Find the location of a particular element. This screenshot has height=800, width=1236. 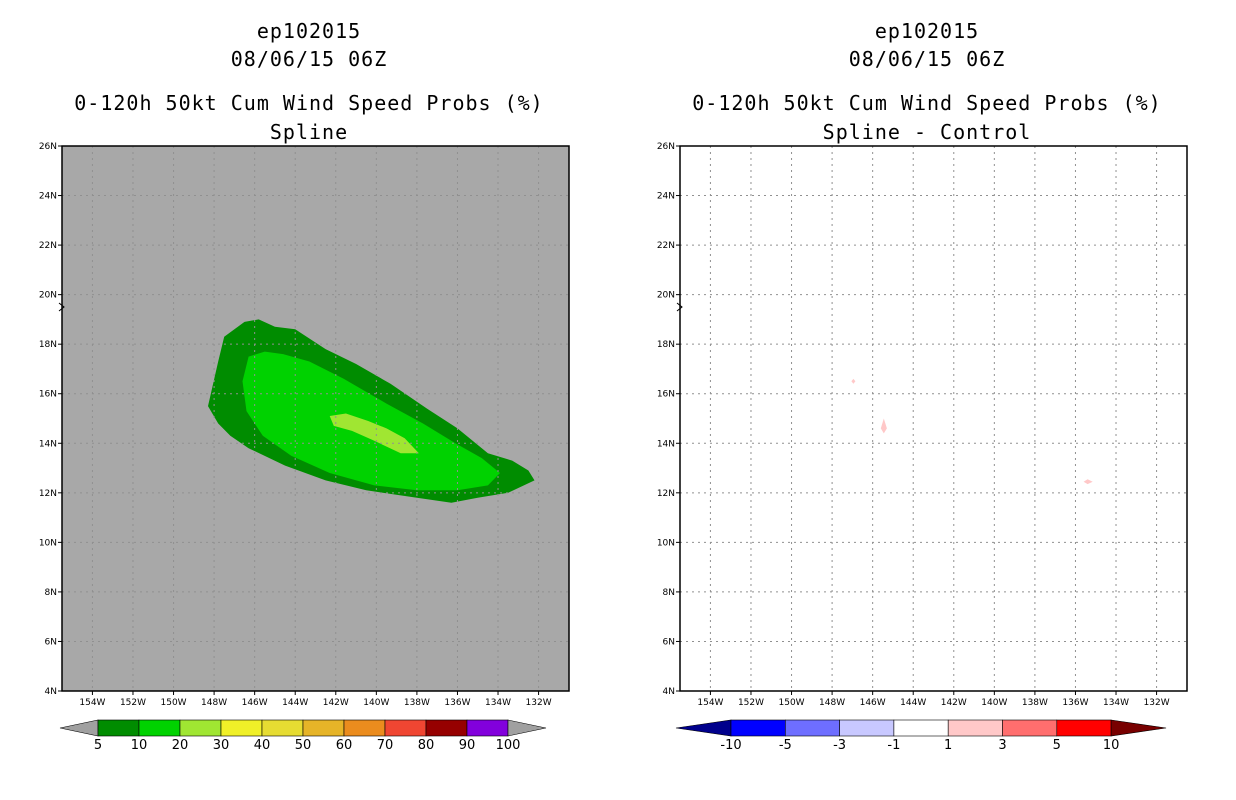

right-x-tick-label: 154W is located at coordinates (710, 703).